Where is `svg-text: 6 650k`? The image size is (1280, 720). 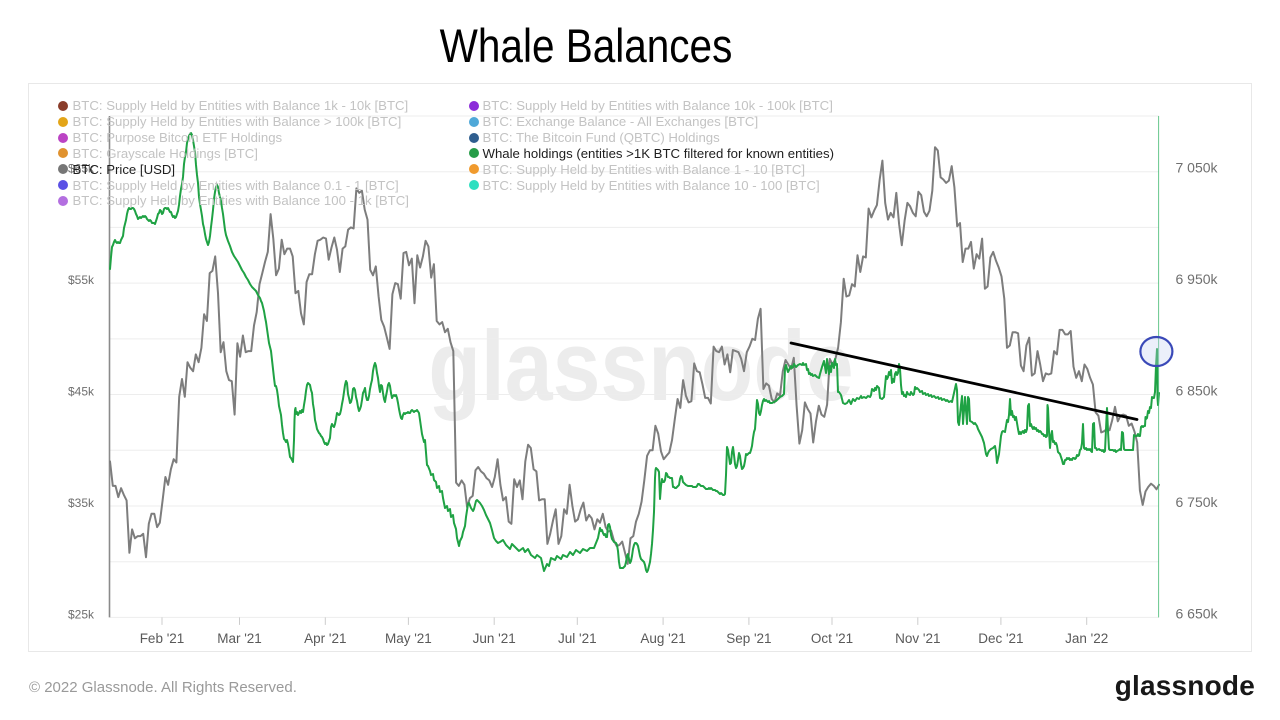 svg-text: 6 650k is located at coordinates (1197, 613).